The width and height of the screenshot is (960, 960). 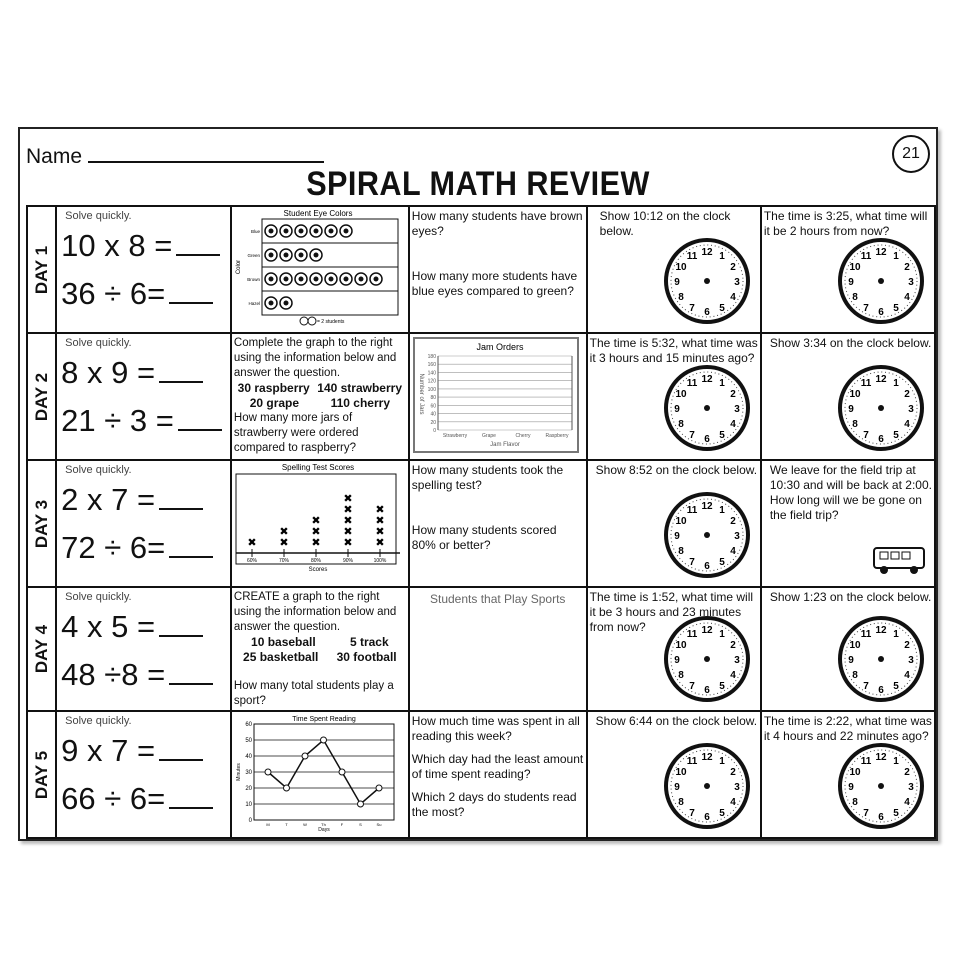 I want to click on y-tick-label: 180, so click(x=431, y=357).